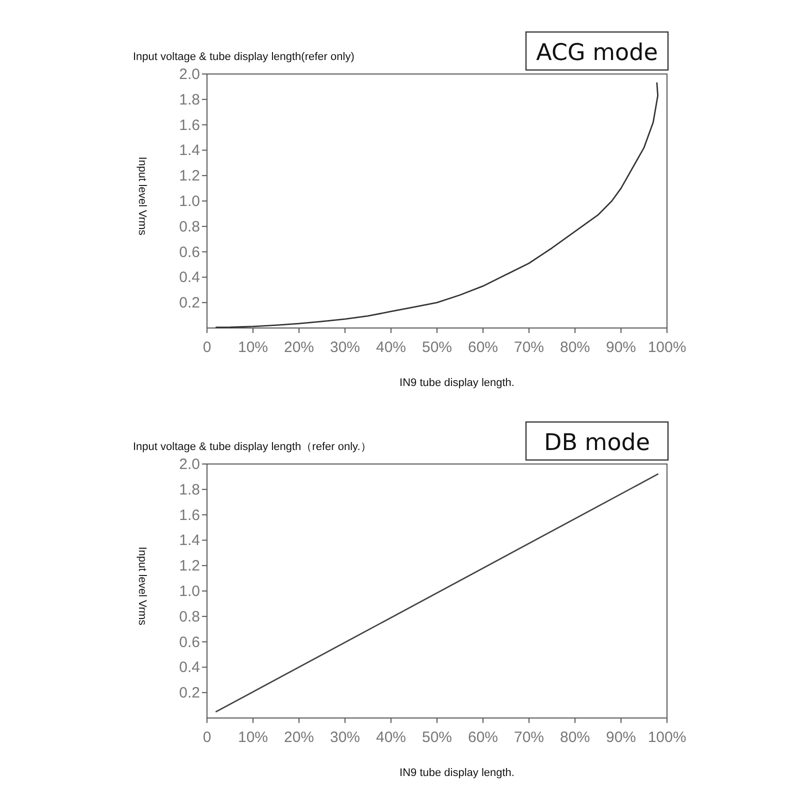 The image size is (800, 800). What do you see at coordinates (597, 443) in the screenshot?
I see `text: DB mode` at bounding box center [597, 443].